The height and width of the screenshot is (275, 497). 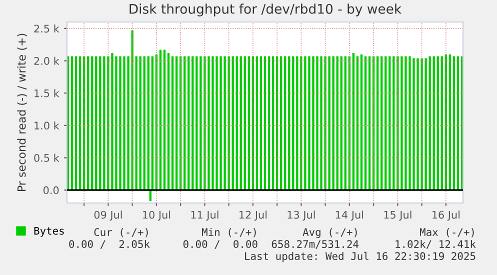 What do you see at coordinates (47, 93) in the screenshot?
I see `y-tick-label: 1.5 k` at bounding box center [47, 93].